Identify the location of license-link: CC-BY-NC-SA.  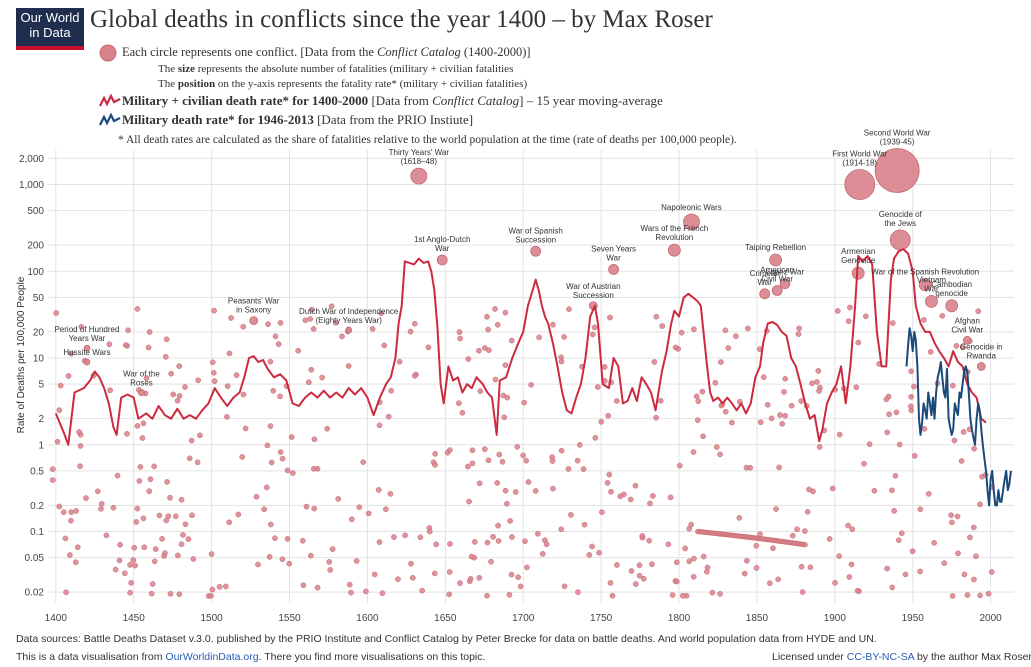
(880, 657).